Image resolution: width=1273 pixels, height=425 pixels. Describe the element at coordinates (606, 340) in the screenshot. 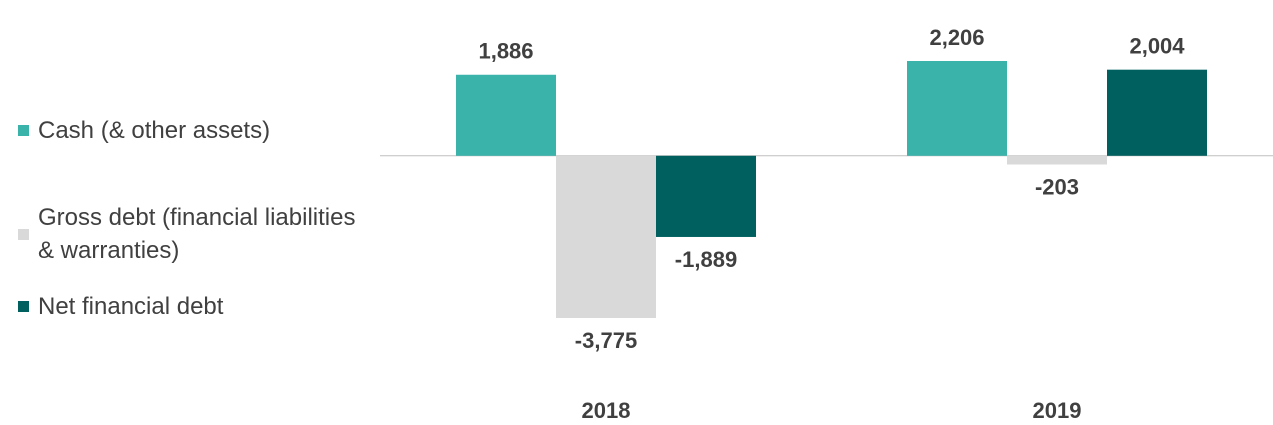

I see `data-label: -3,775` at that location.